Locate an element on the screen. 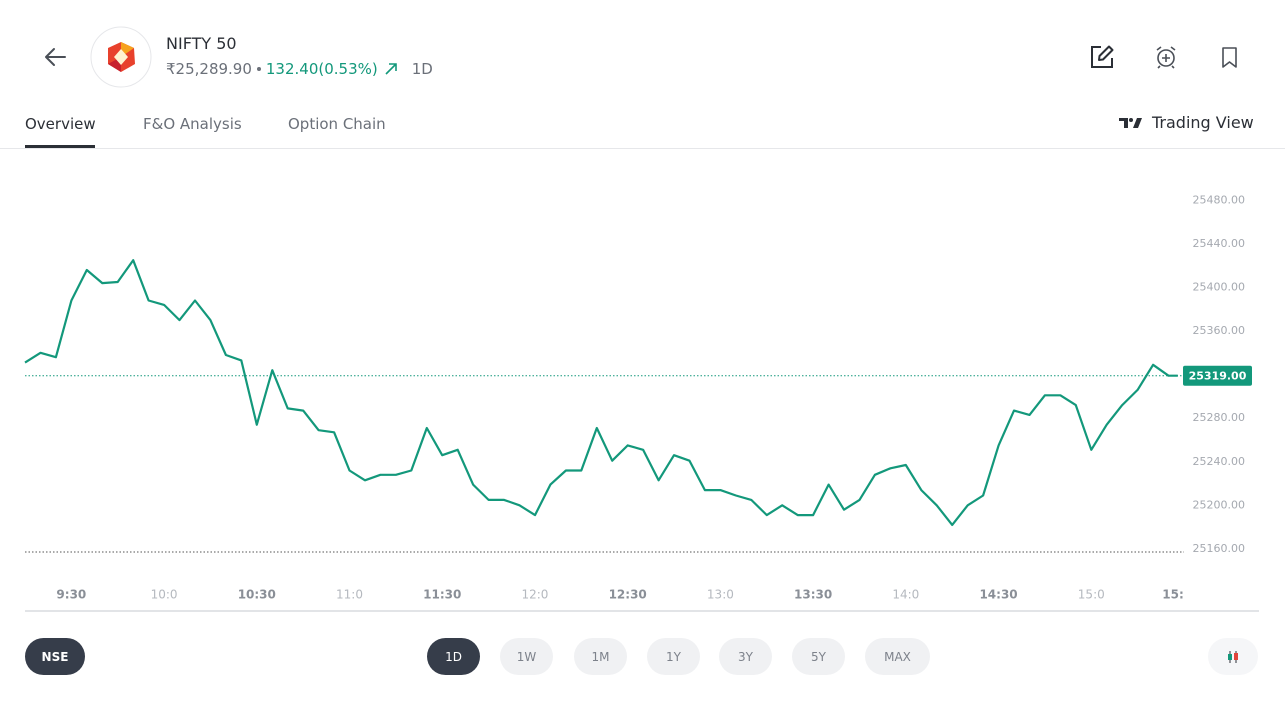 This screenshot has height=703, width=1285. tab-underline is located at coordinates (60, 146).